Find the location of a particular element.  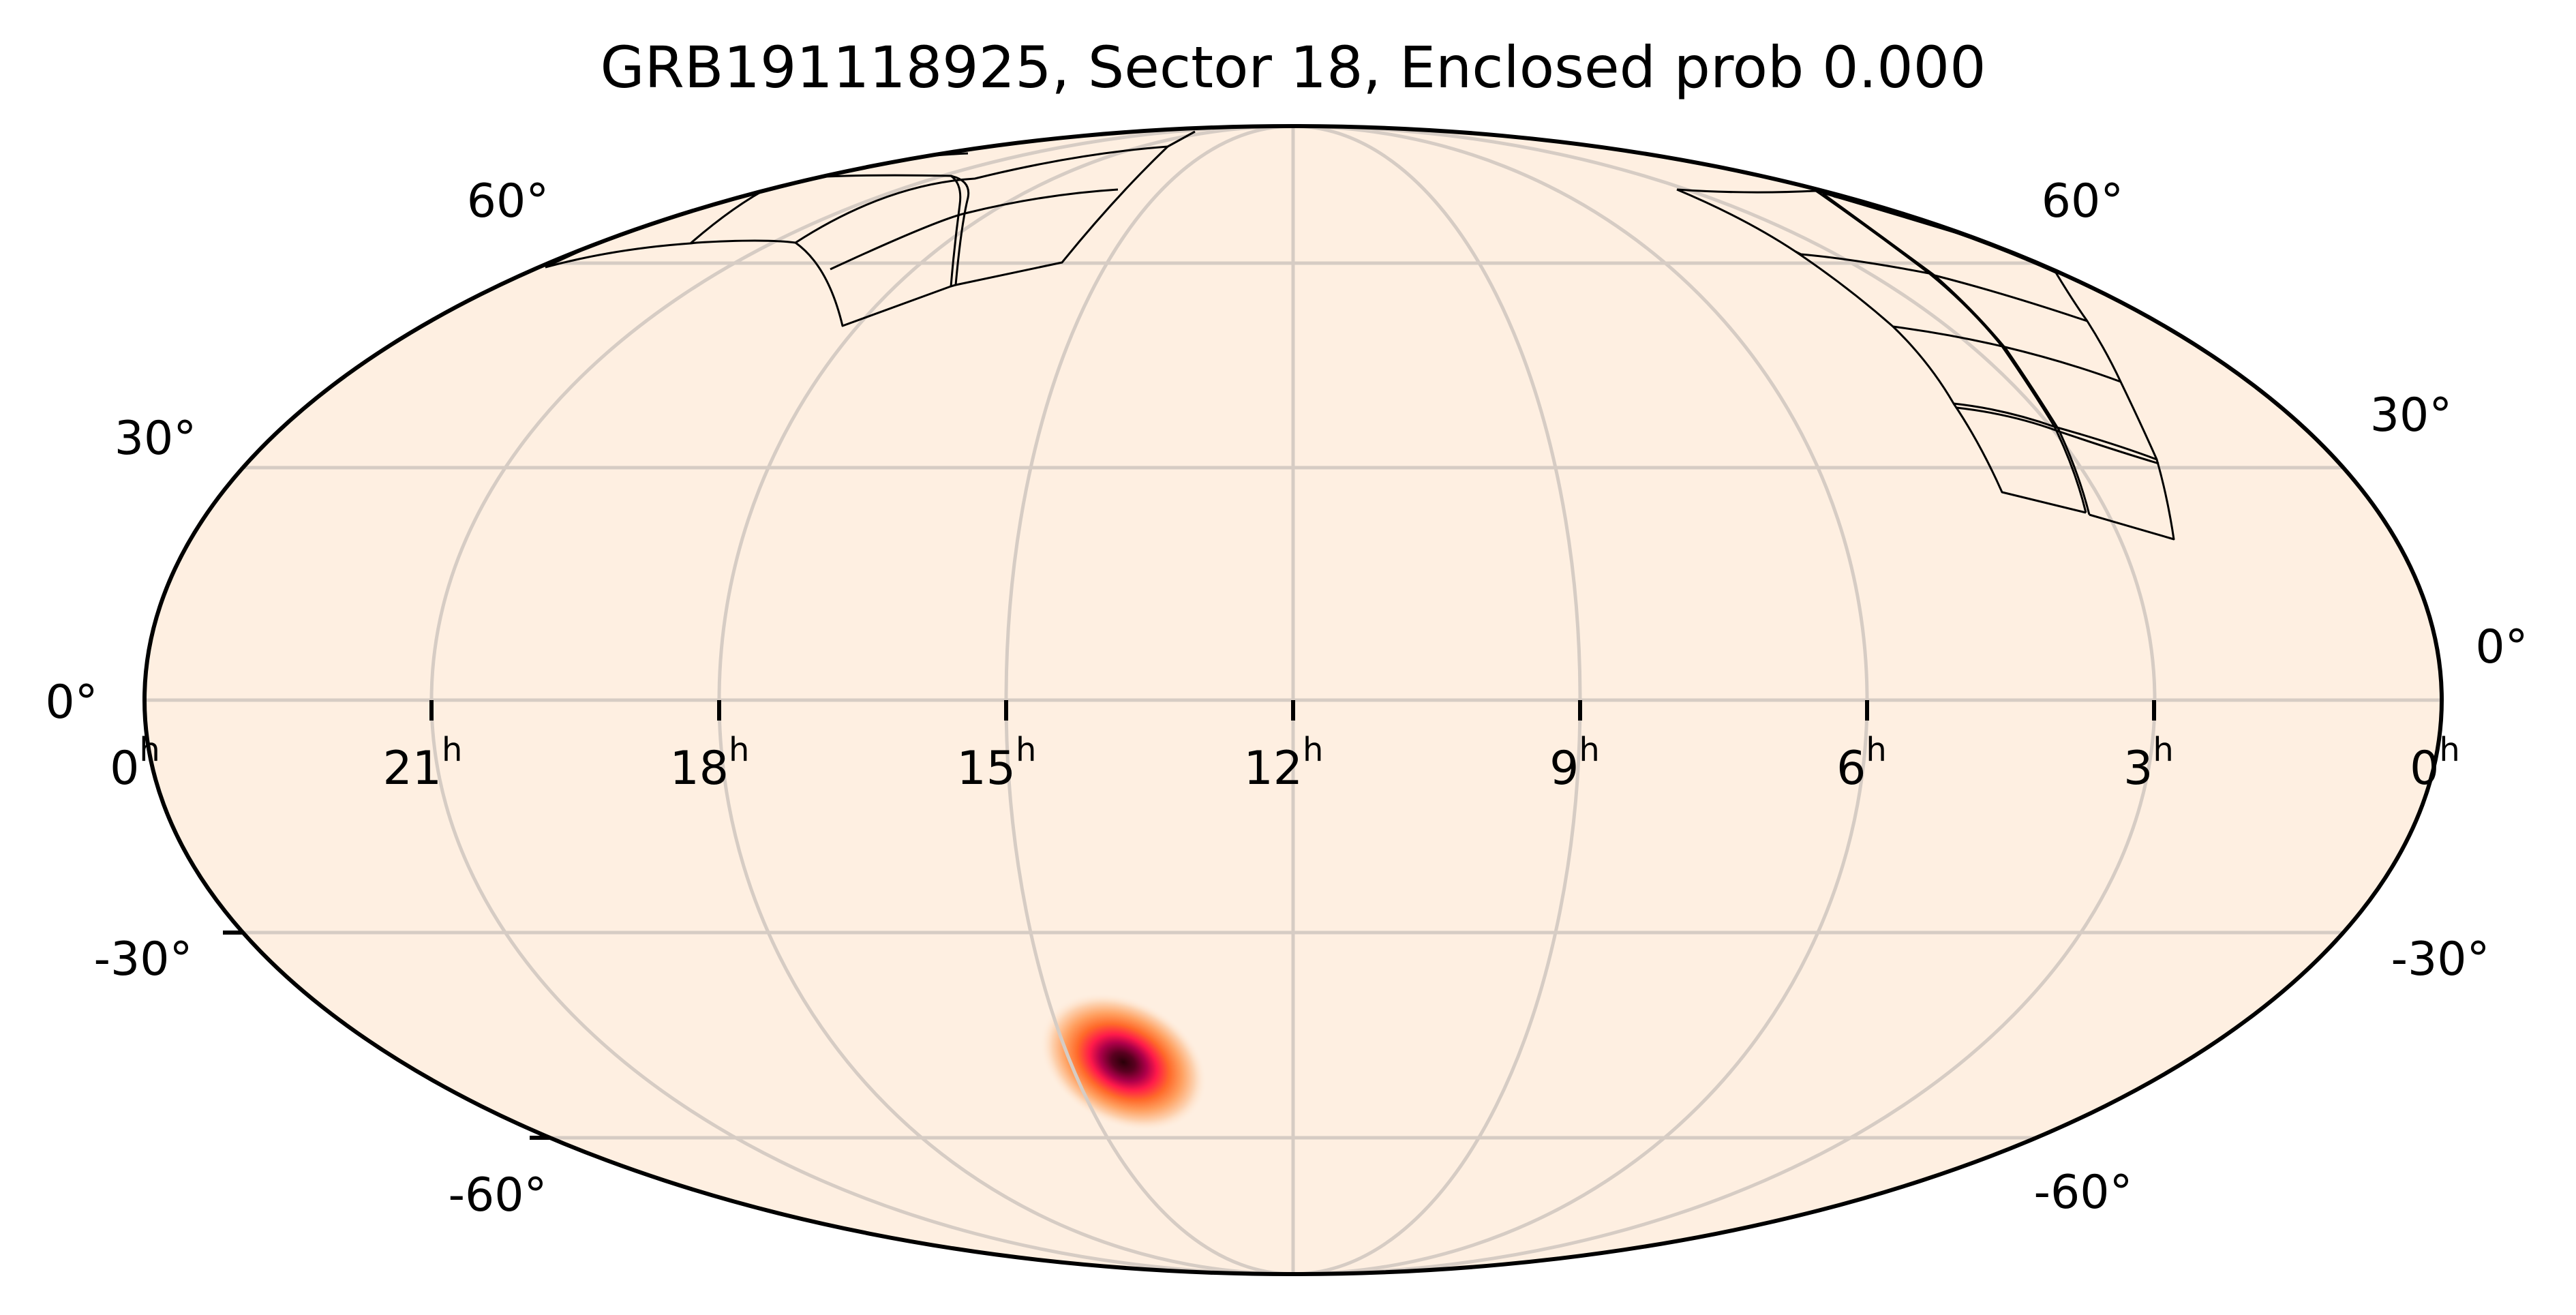

dec-label-right-0: 0° is located at coordinates (2501, 647).